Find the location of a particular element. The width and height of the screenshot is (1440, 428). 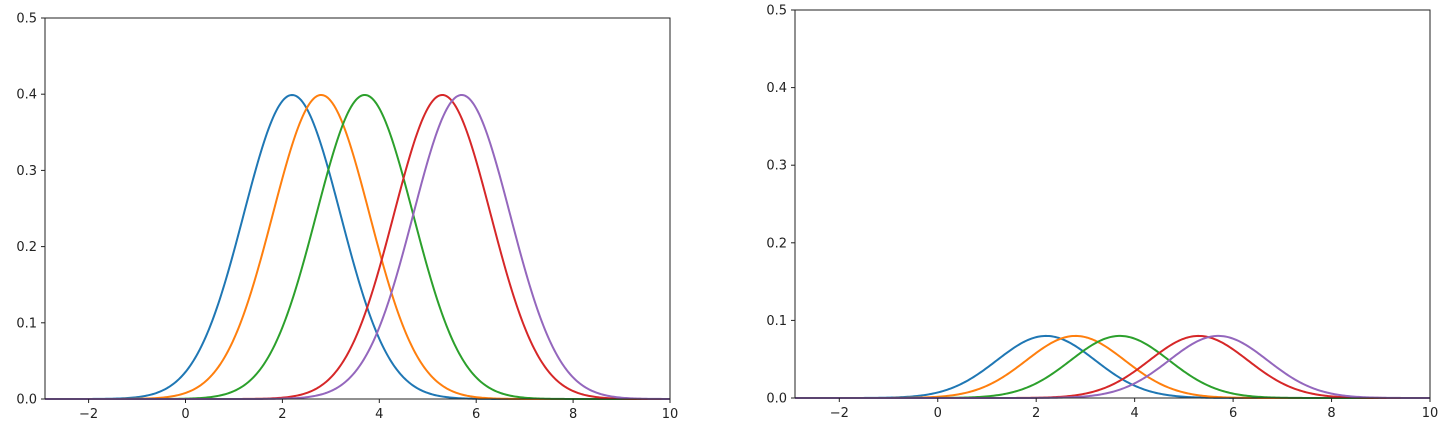

left-x-tick-label: 0 is located at coordinates (185, 414).